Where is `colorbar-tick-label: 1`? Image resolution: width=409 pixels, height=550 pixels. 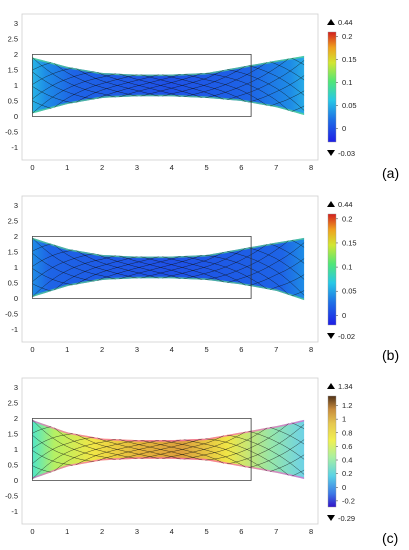
colorbar-tick-label: 1 is located at coordinates (344, 419).